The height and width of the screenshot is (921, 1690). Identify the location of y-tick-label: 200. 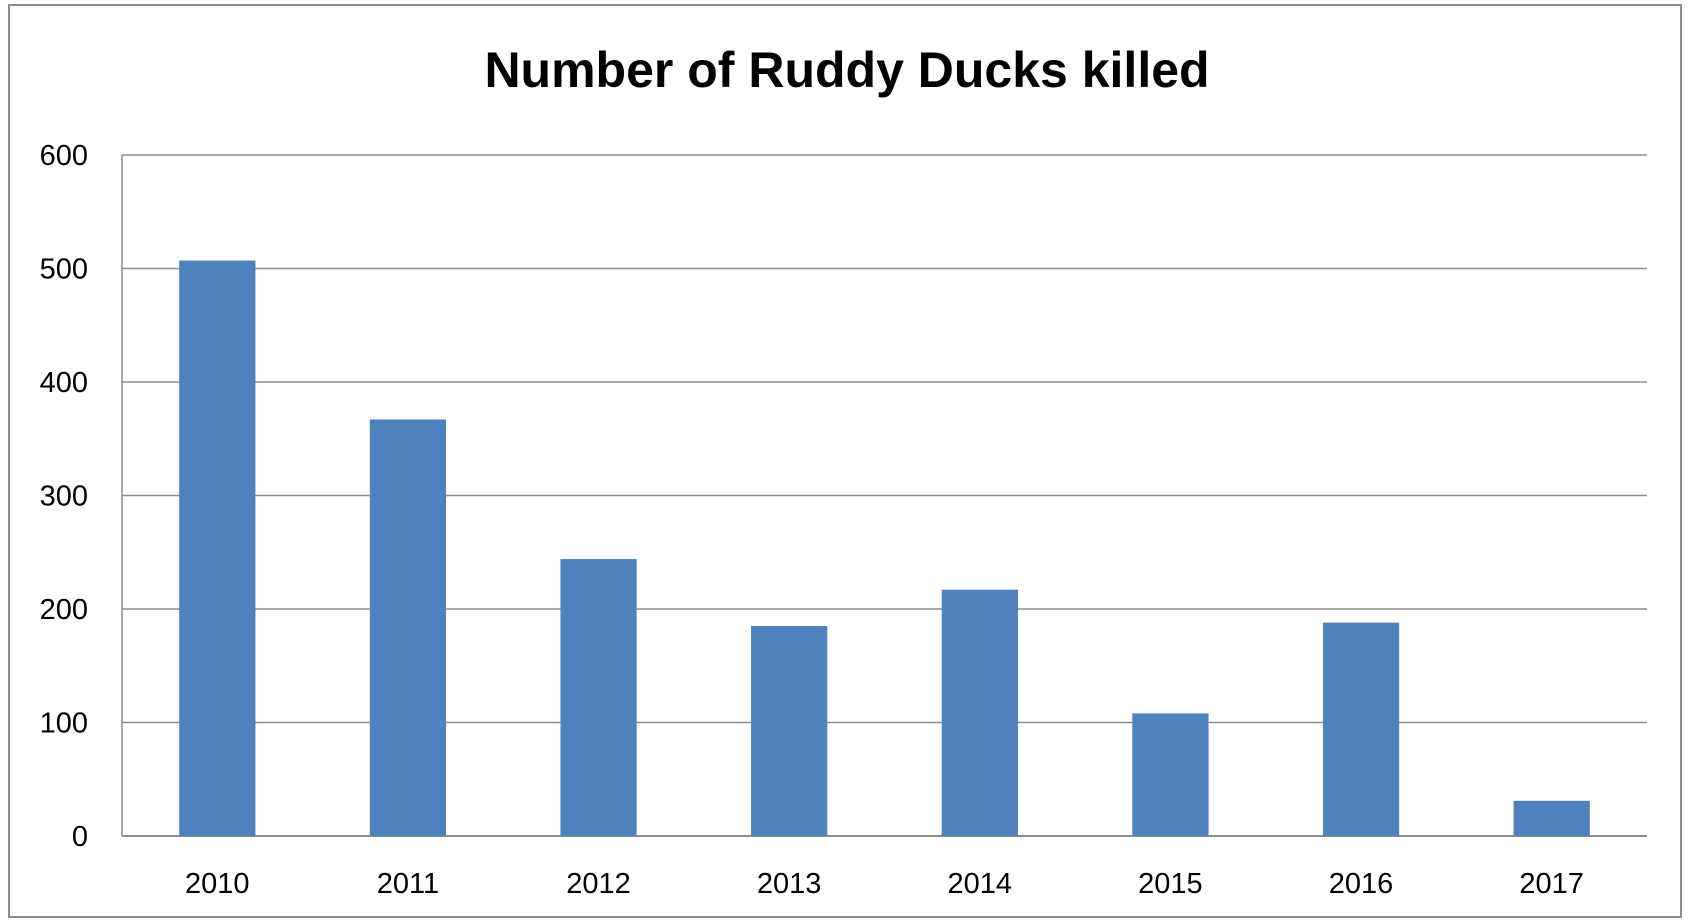
(64, 610).